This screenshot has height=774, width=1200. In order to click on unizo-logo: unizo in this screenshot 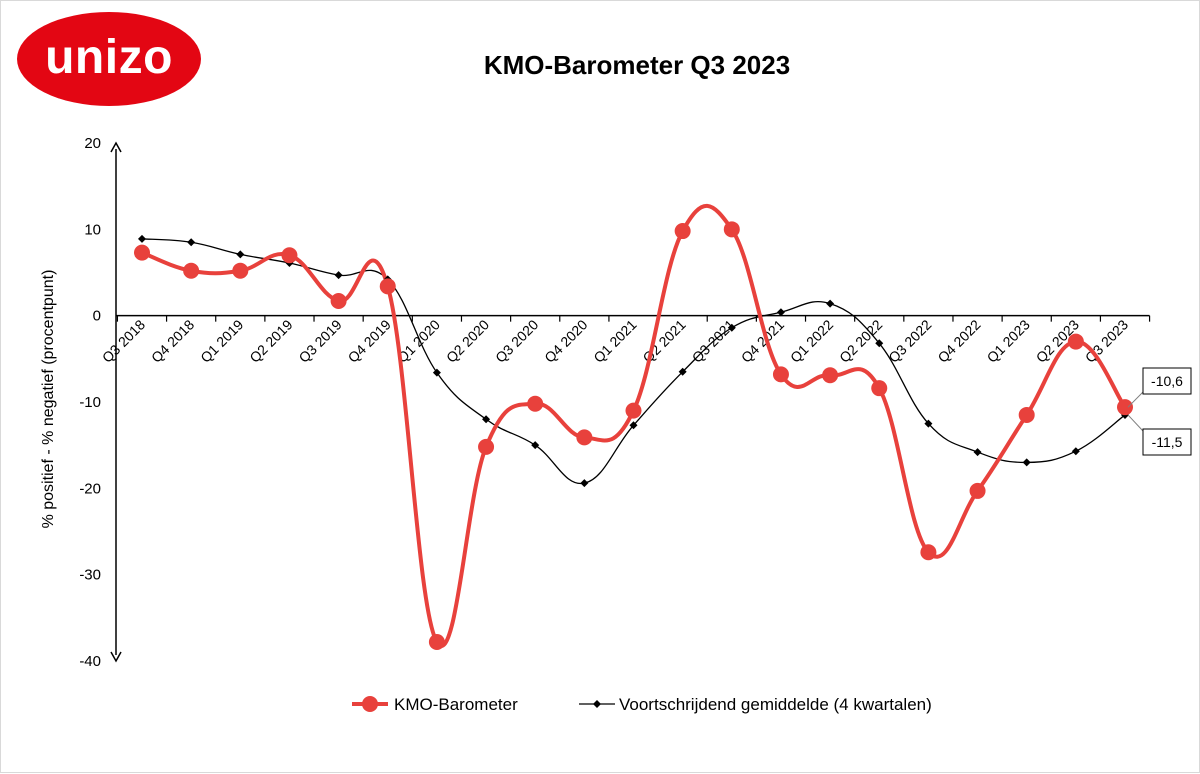, I will do `click(109, 59)`.